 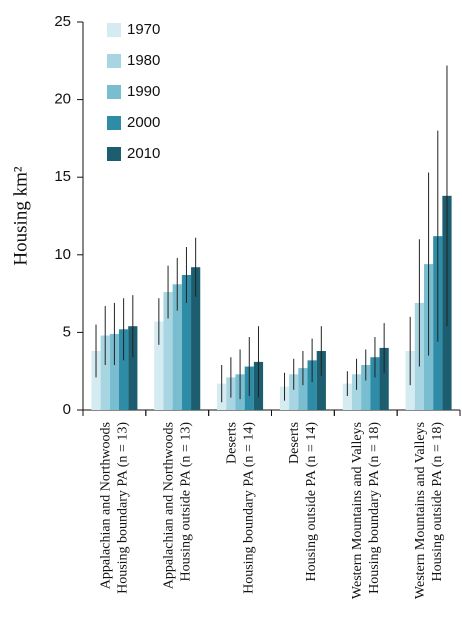 What do you see at coordinates (143, 29) in the screenshot?
I see `legend-label: 1970` at bounding box center [143, 29].